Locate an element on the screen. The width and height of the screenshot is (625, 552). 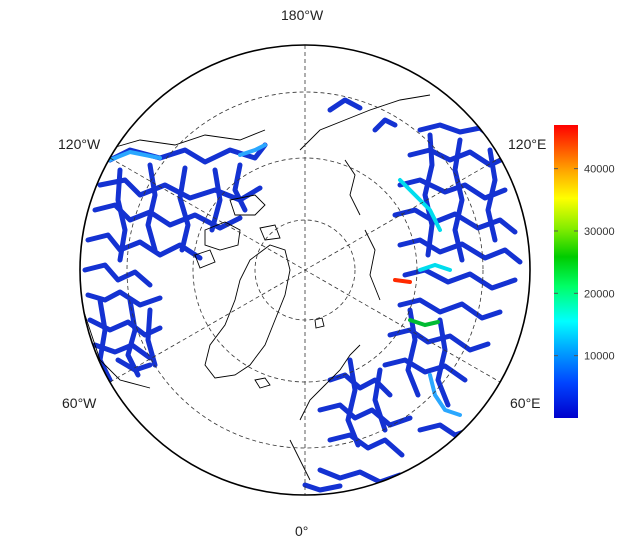
longitude-label-top: 180°W is located at coordinates (302, 15).